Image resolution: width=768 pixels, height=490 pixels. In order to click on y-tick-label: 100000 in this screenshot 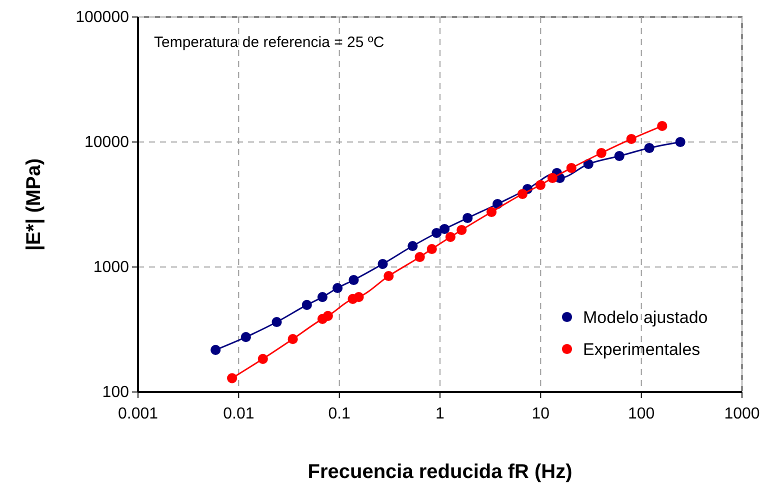, I will do `click(103, 17)`.